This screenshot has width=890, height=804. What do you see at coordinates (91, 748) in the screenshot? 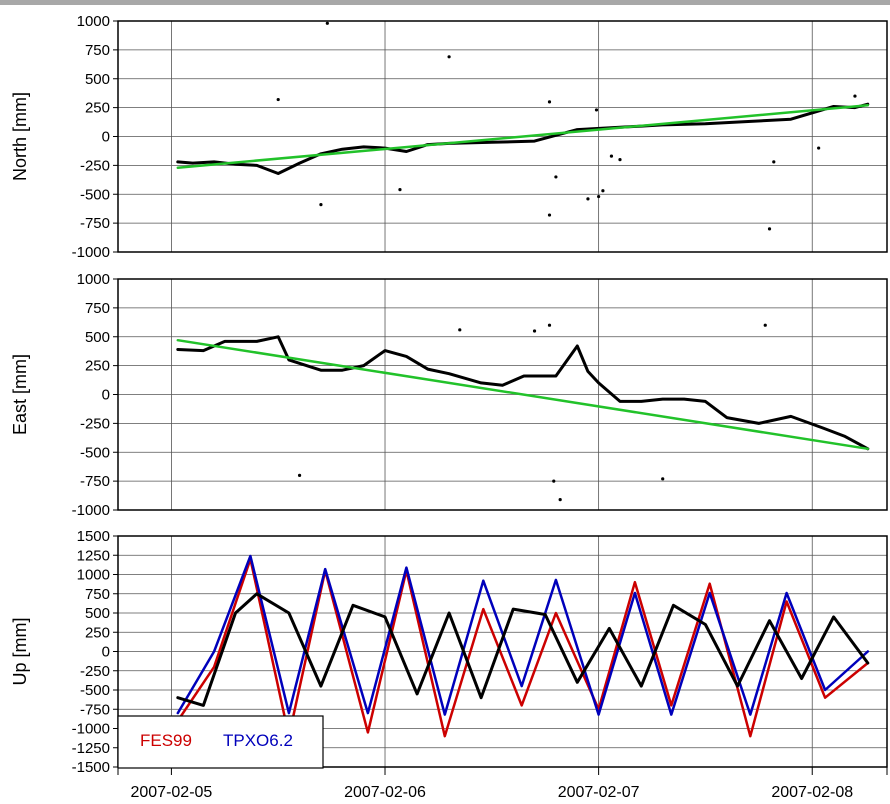
I see `y-tick-label-11: -1250` at bounding box center [91, 748].